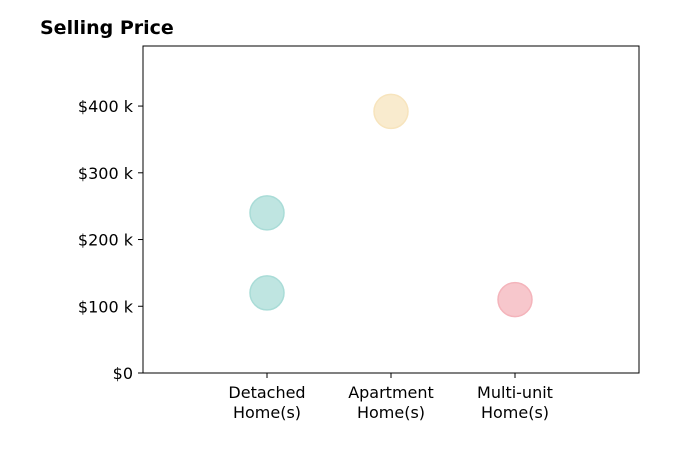 The height and width of the screenshot is (462, 679). What do you see at coordinates (107, 28) in the screenshot?
I see `chart-title: Selling Price` at bounding box center [107, 28].